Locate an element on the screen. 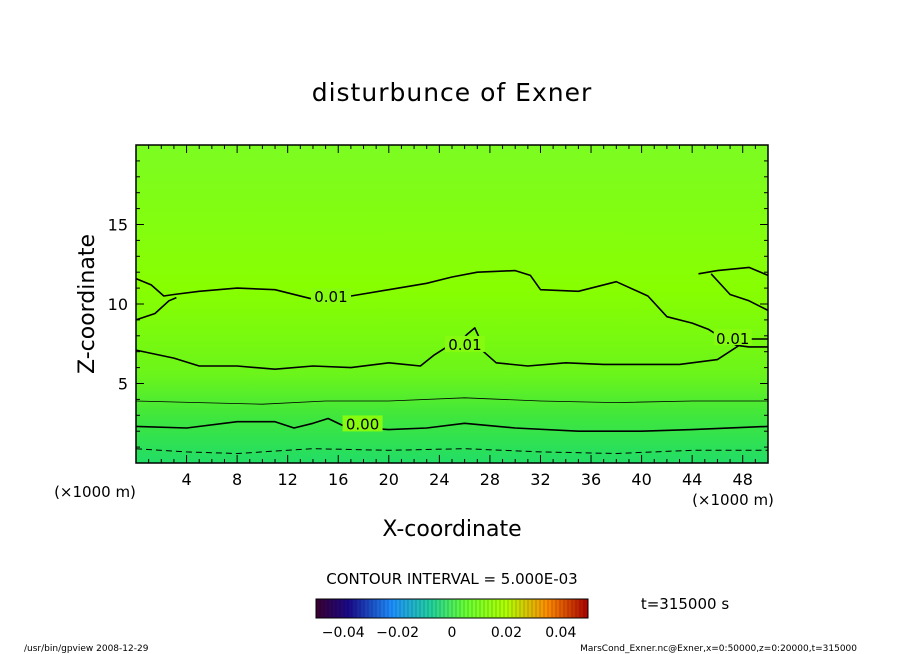  chart-title: disturbunce of Exner is located at coordinates (452, 92).